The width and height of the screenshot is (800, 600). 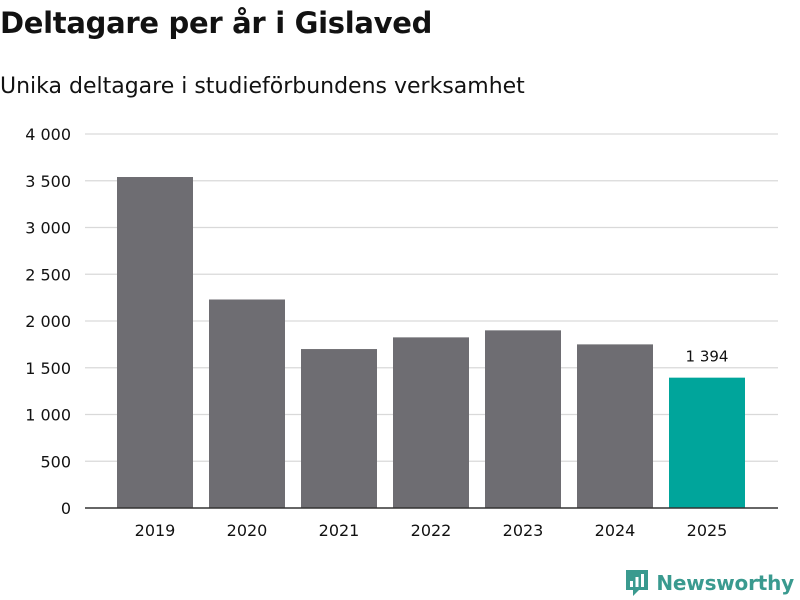 I want to click on bar-2021, so click(x=339, y=428).